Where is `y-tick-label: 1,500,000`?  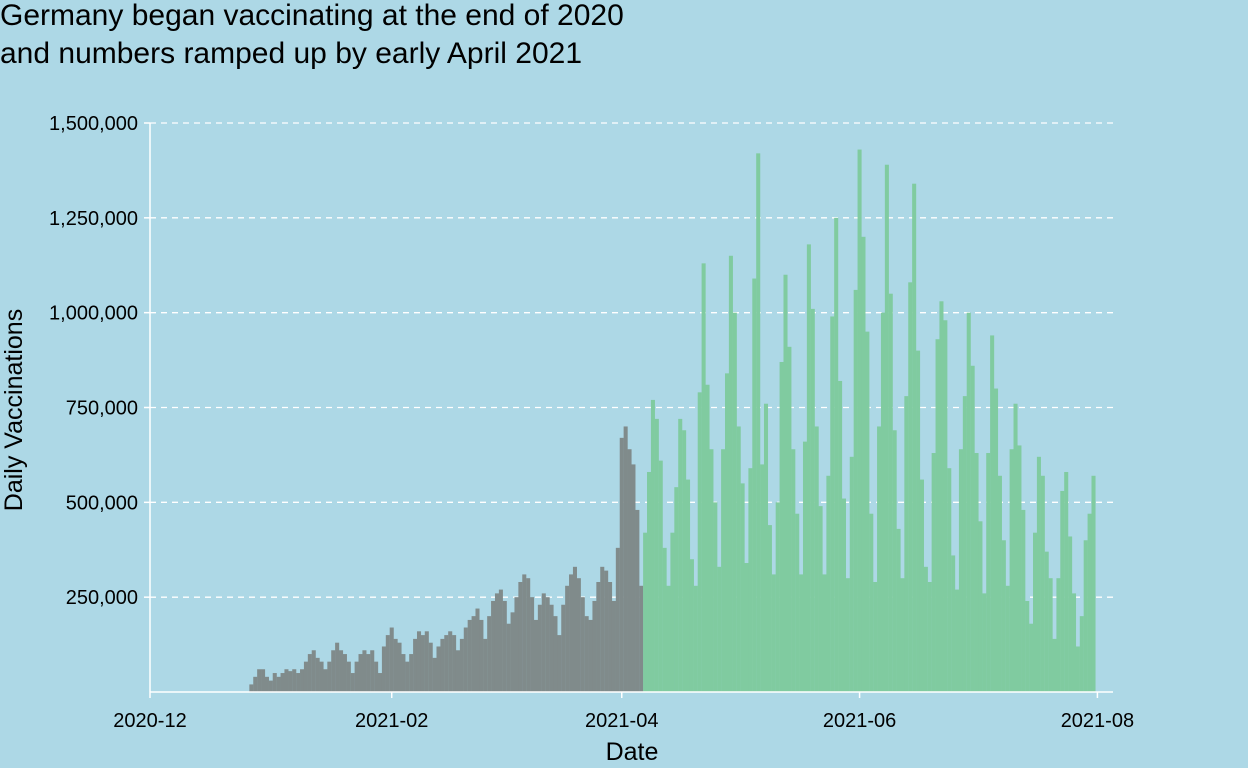 y-tick-label: 1,500,000 is located at coordinates (93, 124).